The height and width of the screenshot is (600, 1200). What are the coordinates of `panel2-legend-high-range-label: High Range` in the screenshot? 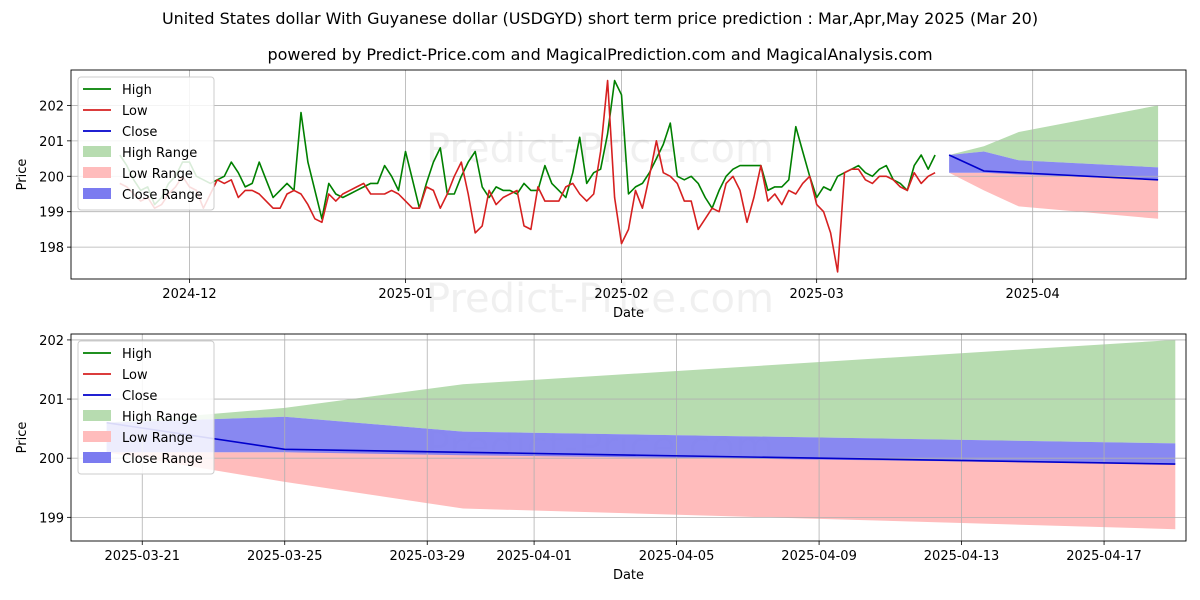 It's located at (159, 417).